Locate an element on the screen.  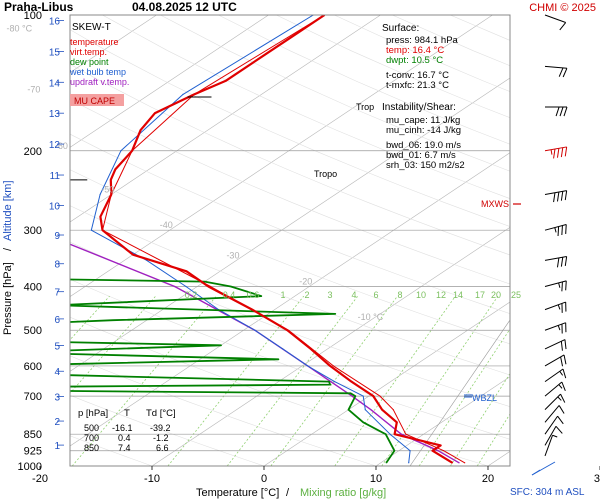
mixing-ratio-label: 0.6 is located at coordinates (253, 295).